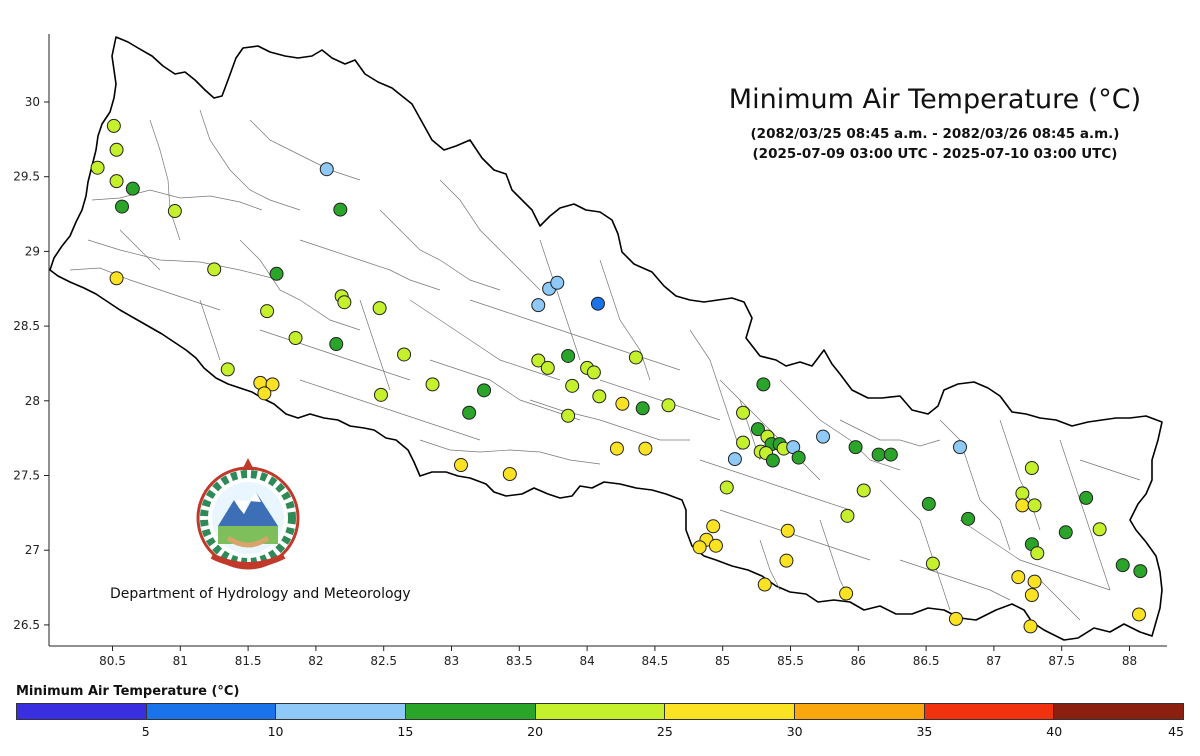  What do you see at coordinates (32, 102) in the screenshot?
I see `y-tick-label: 30` at bounding box center [32, 102].